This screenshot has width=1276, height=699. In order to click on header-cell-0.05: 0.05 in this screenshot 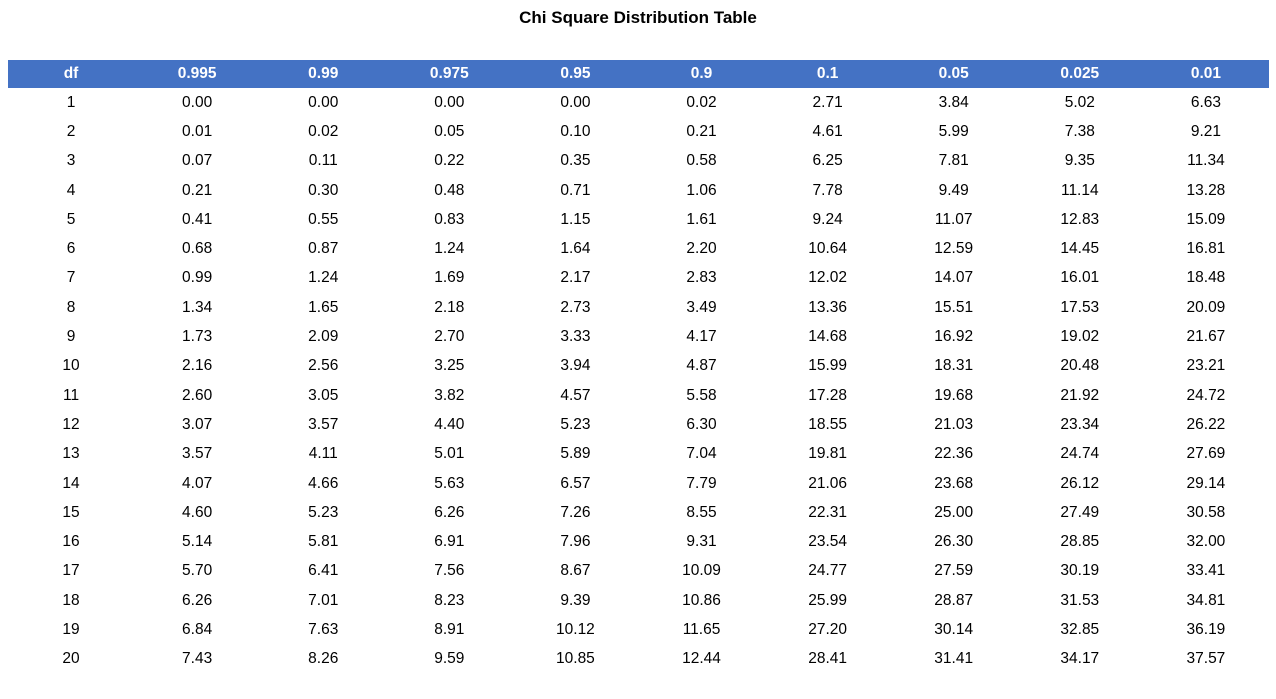, I will do `click(953, 74)`.